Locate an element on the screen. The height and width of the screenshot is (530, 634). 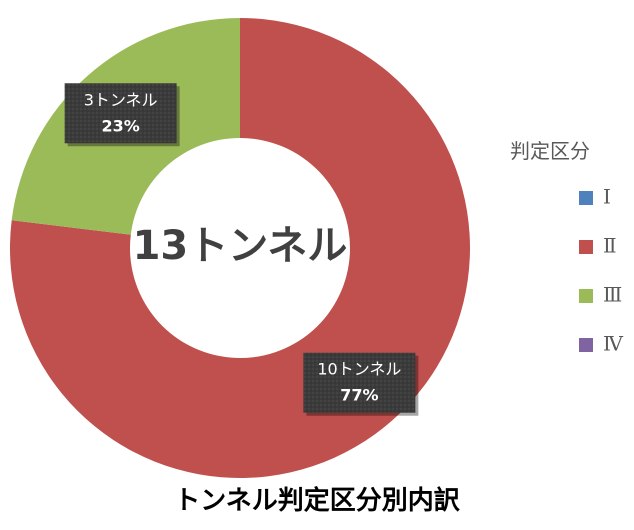
legend-item-2: Ⅱ is located at coordinates (598, 246).